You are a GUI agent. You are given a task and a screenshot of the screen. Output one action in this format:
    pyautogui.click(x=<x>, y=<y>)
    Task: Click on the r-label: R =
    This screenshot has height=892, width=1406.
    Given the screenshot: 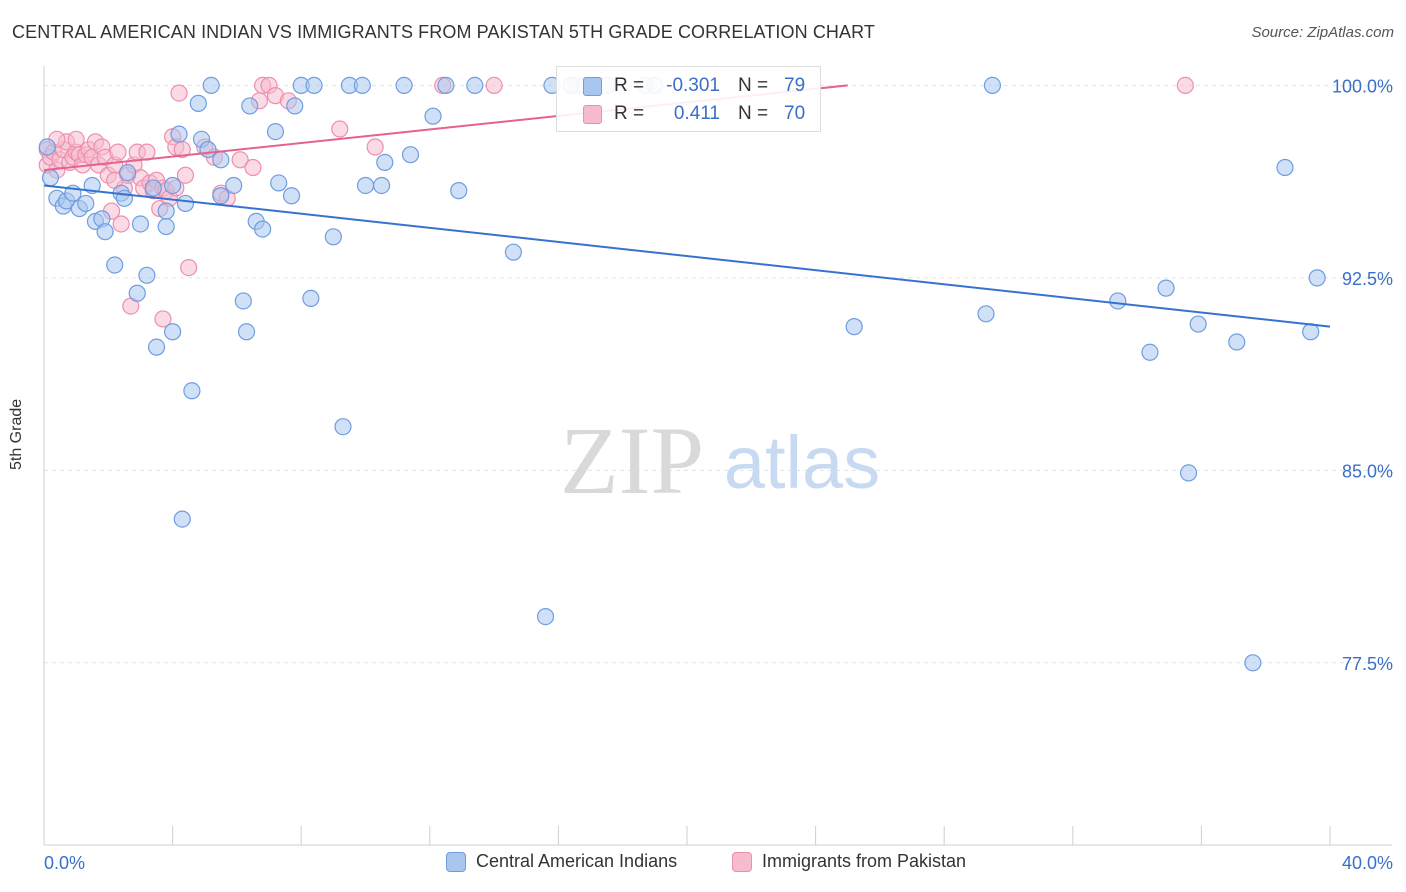 What is the action you would take?
    pyautogui.click(x=629, y=113)
    